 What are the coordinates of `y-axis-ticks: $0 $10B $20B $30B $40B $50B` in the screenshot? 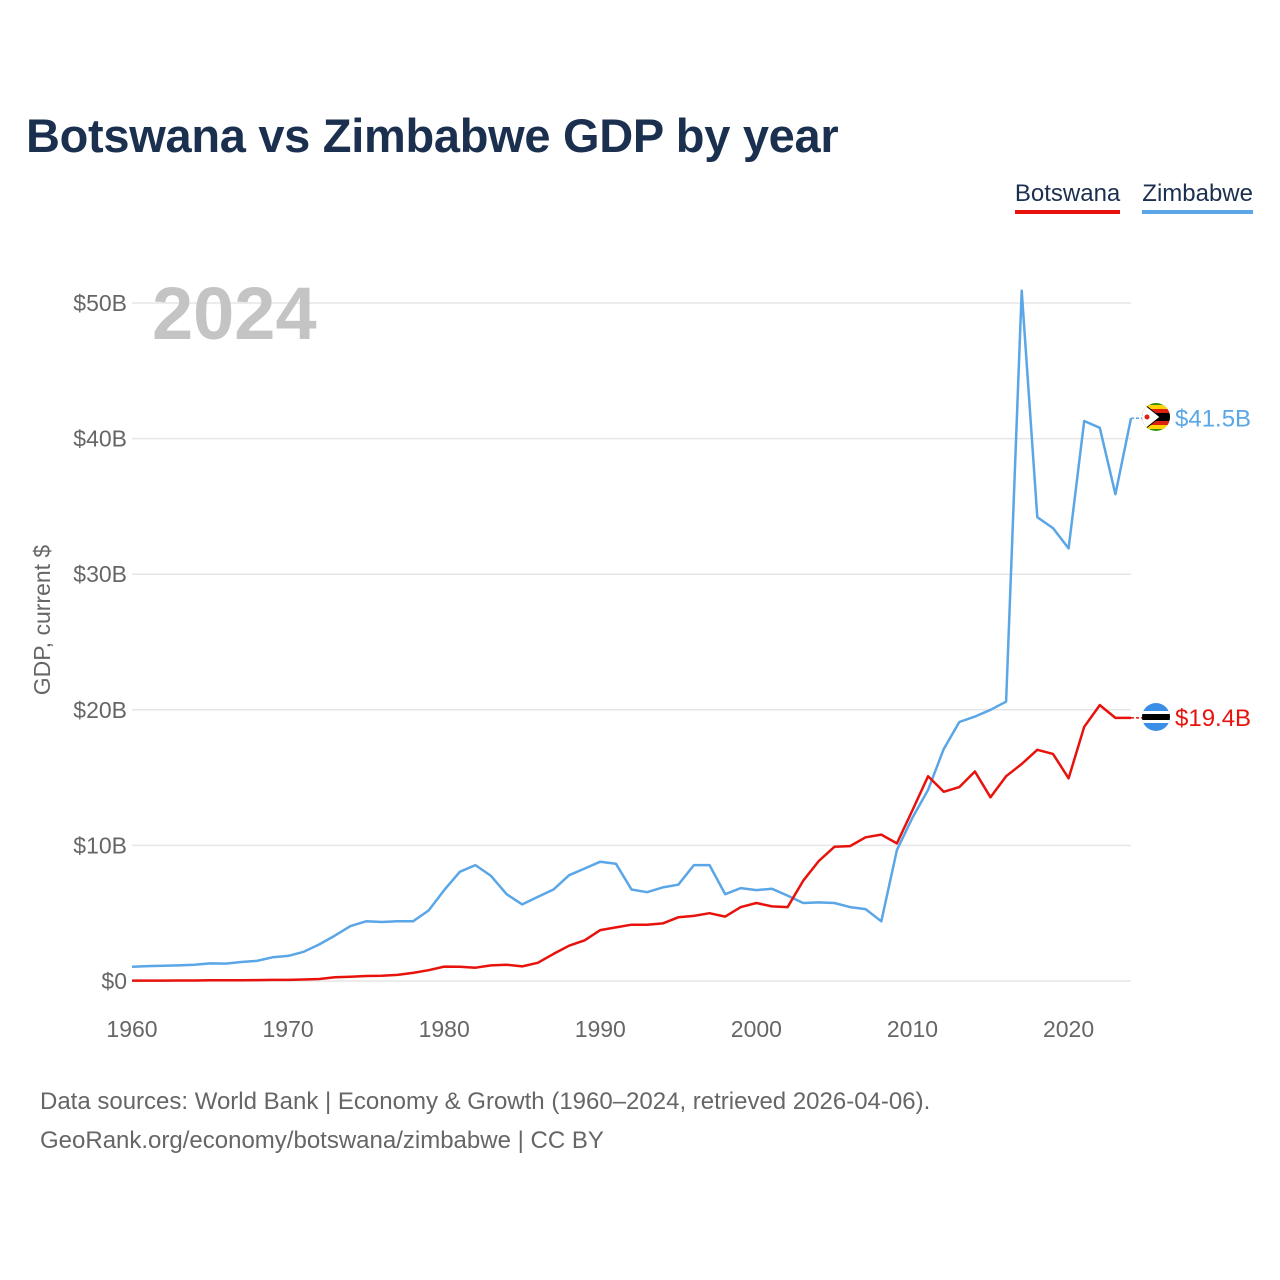 It's located at (100, 642).